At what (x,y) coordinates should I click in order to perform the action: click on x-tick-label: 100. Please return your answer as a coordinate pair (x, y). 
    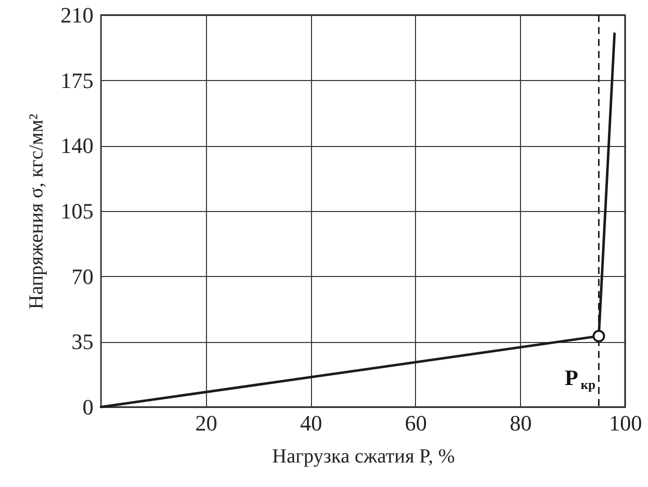
    Looking at the image, I should click on (625, 423).